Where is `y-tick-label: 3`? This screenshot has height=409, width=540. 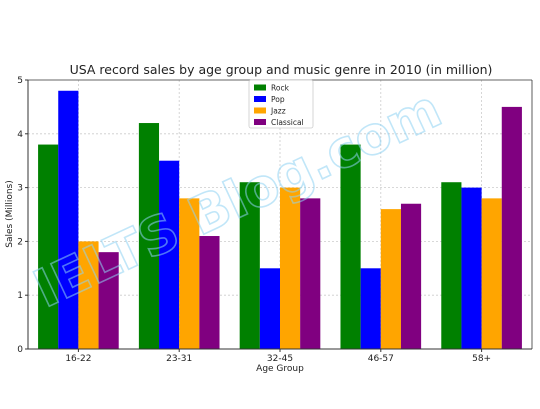 y-tick-label: 3 is located at coordinates (20, 189).